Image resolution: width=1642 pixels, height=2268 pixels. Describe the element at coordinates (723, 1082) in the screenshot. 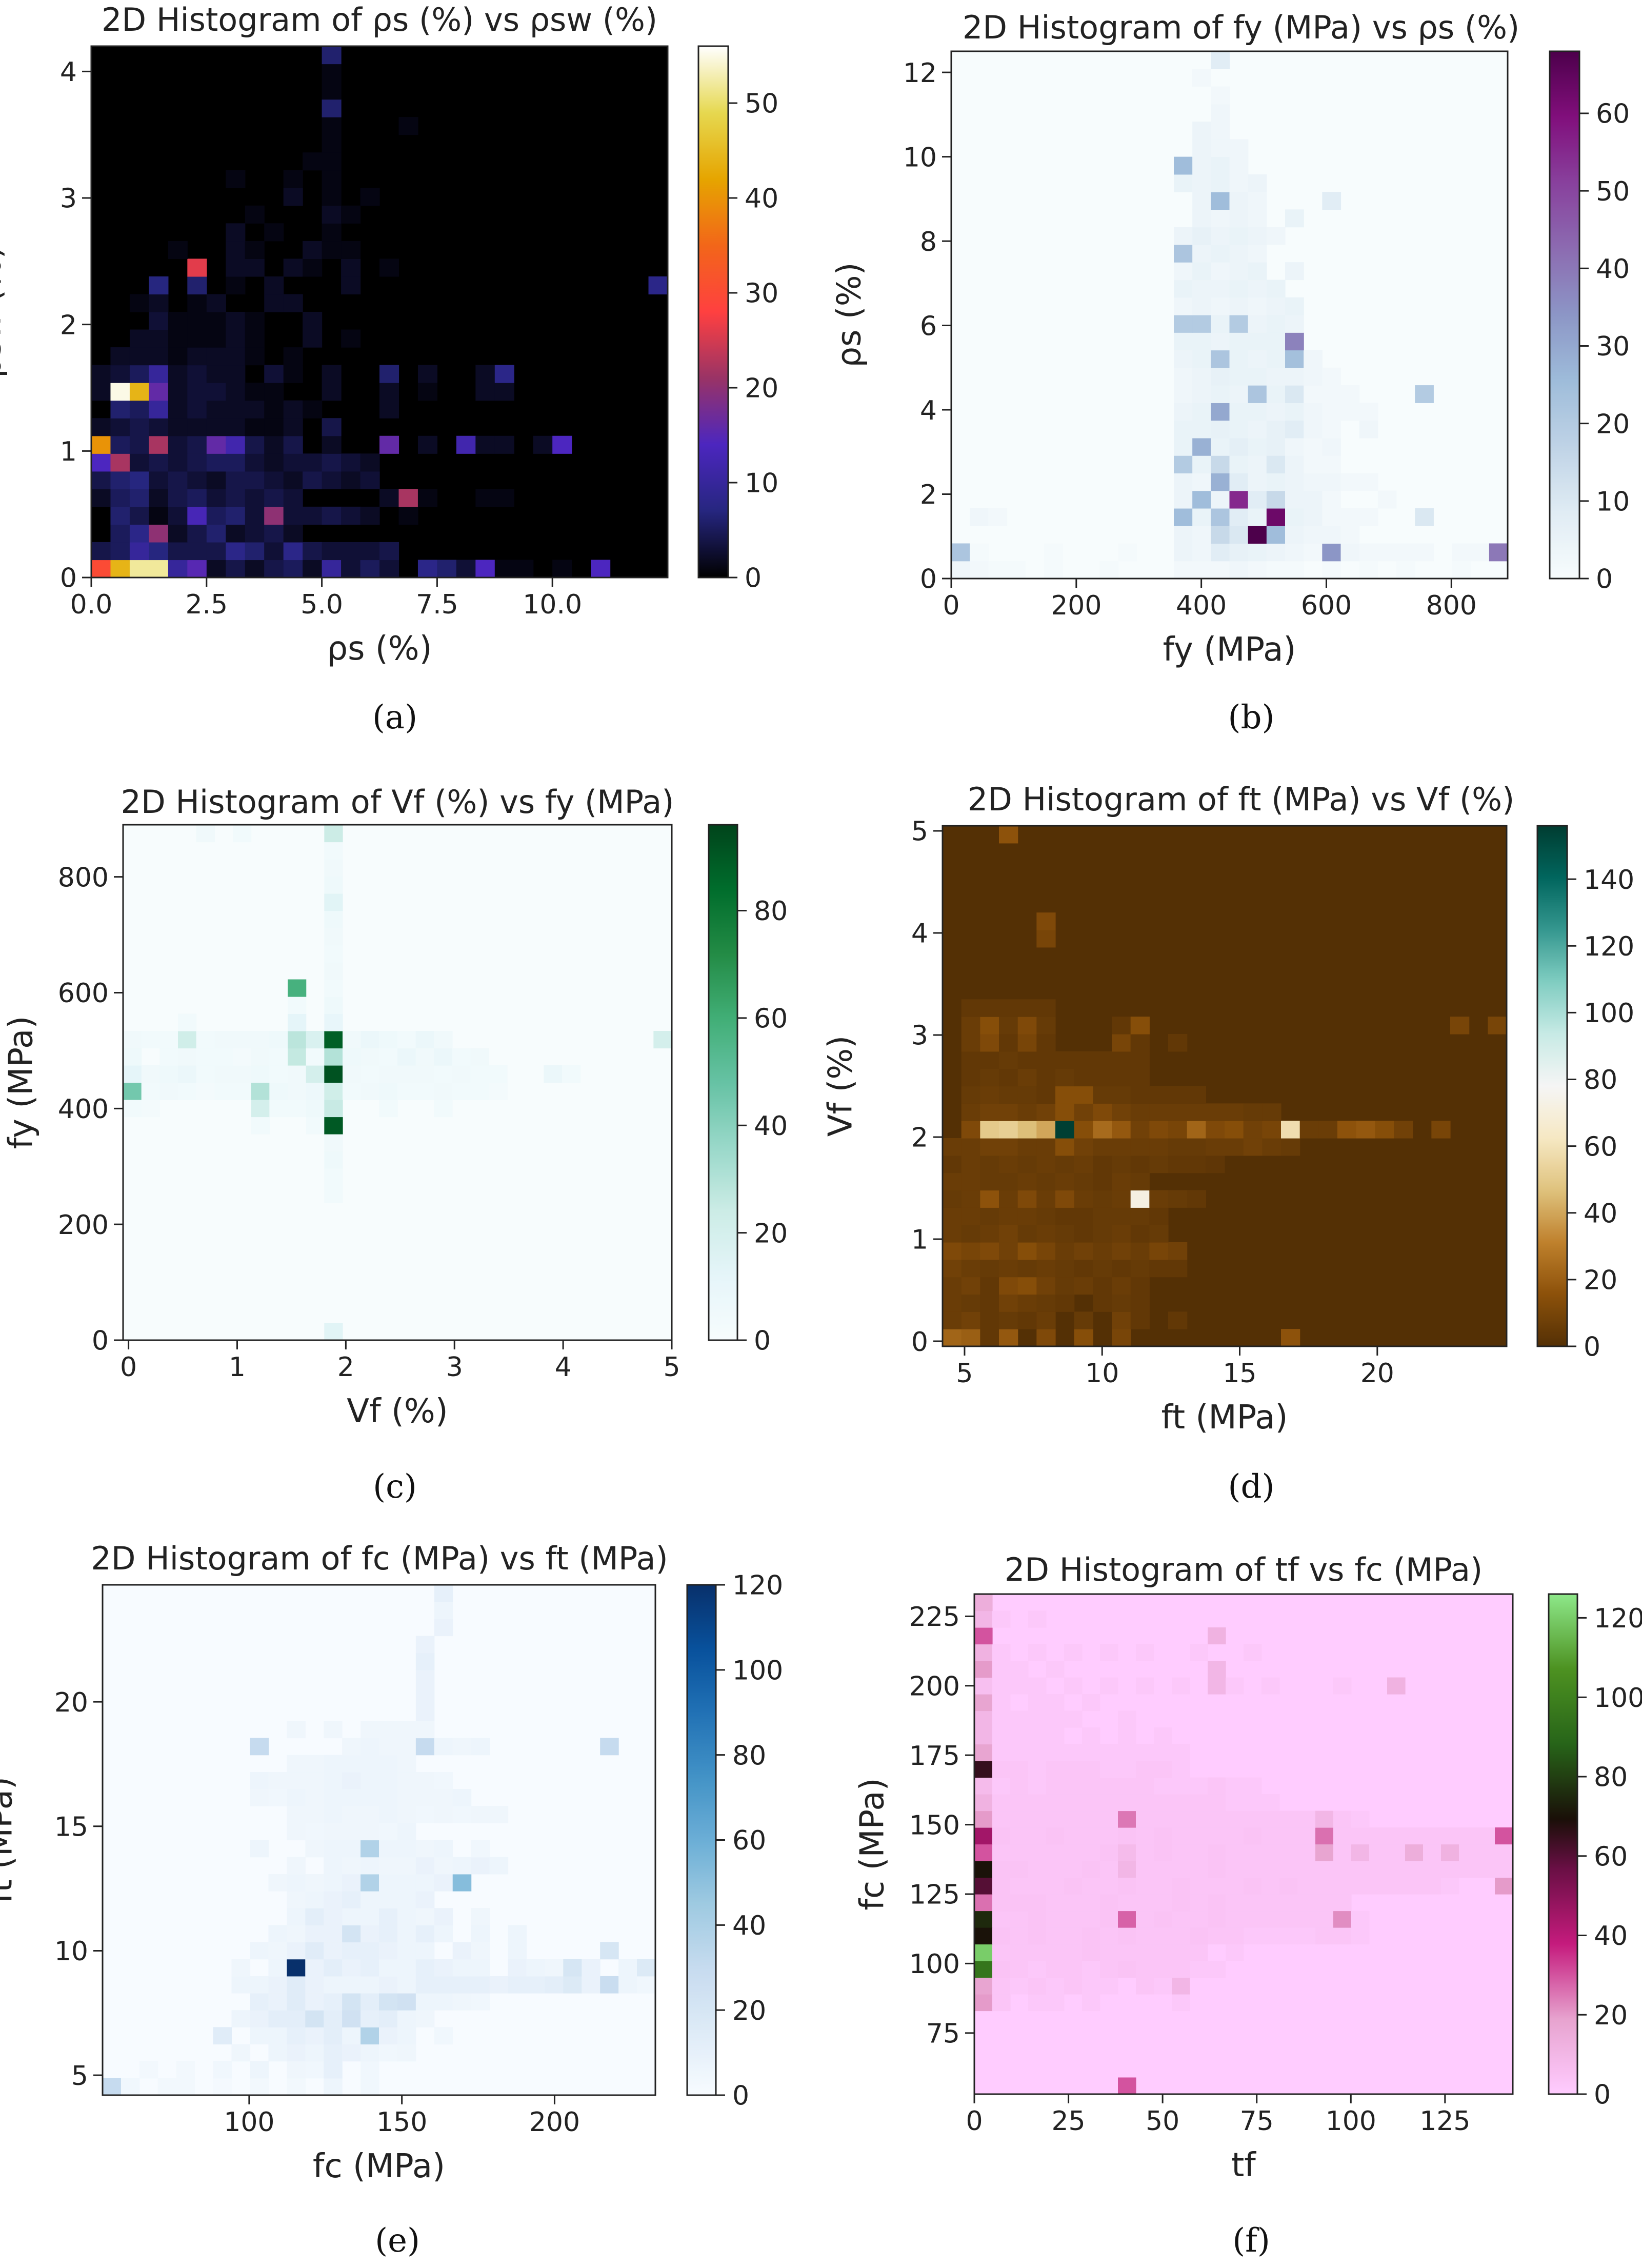

I see `colorbar` at that location.